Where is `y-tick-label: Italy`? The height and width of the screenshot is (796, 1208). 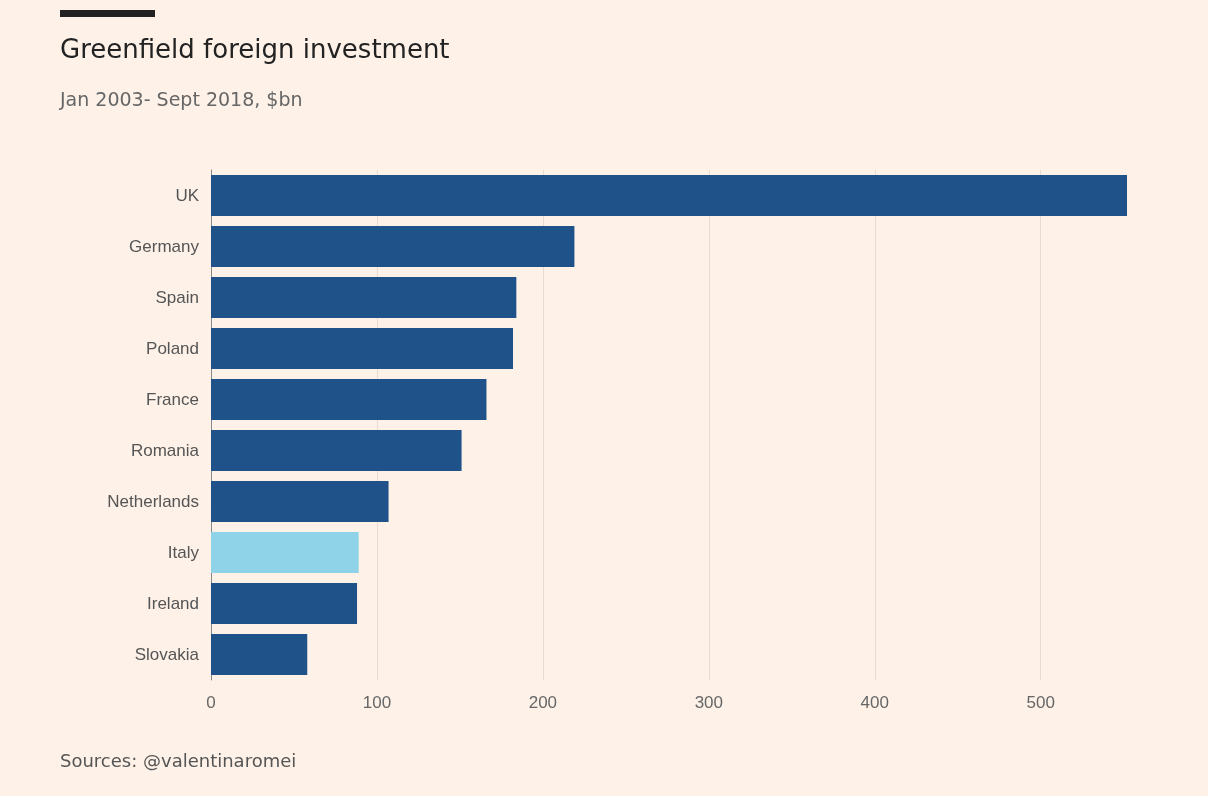 y-tick-label: Italy is located at coordinates (183, 552).